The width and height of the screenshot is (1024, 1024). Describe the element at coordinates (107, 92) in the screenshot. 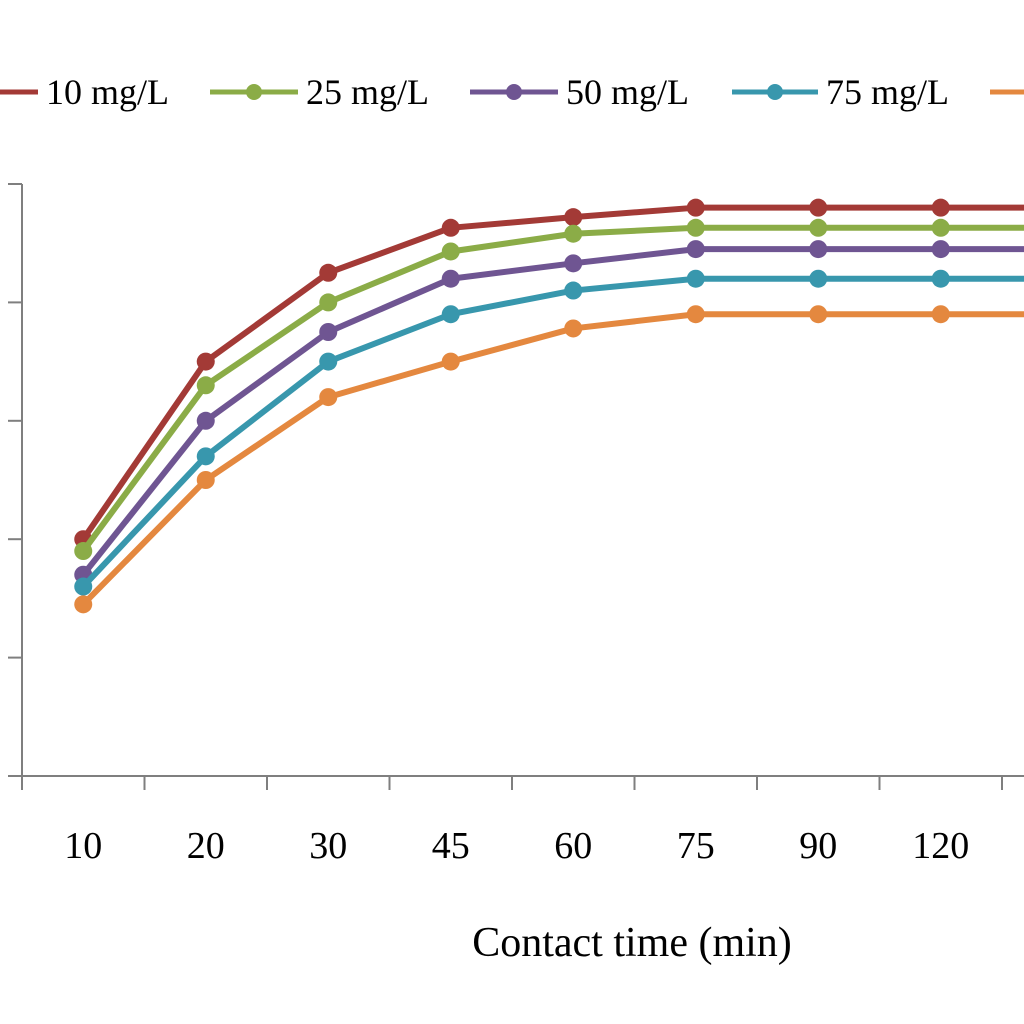

I see `legend-label: 10 mg/L` at that location.